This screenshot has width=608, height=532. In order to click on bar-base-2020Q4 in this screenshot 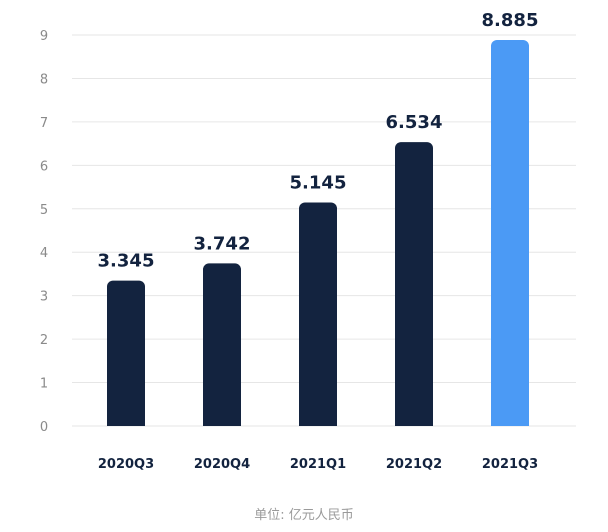, I will do `click(222, 422)`.